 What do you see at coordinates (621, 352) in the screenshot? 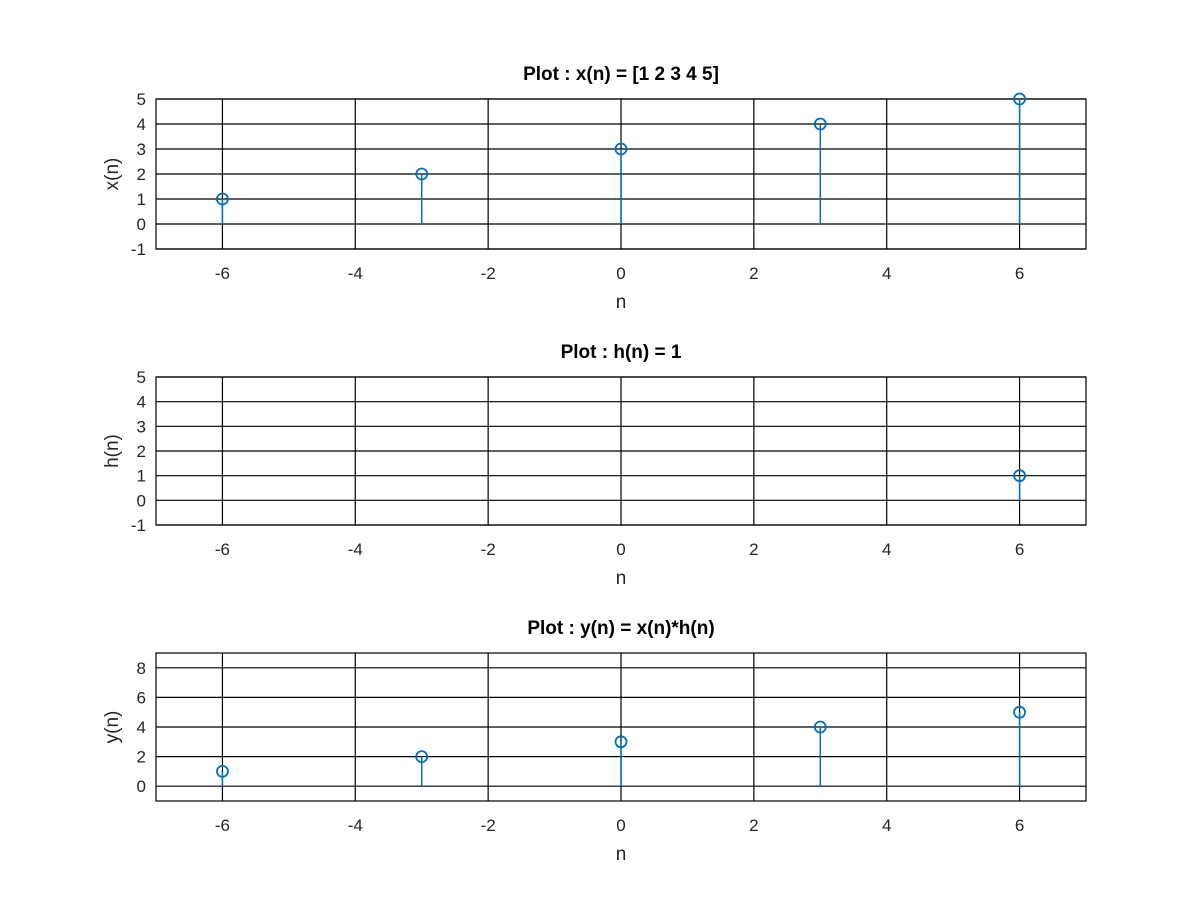
I see `chart-title: Plot : h(n) = 1` at bounding box center [621, 352].